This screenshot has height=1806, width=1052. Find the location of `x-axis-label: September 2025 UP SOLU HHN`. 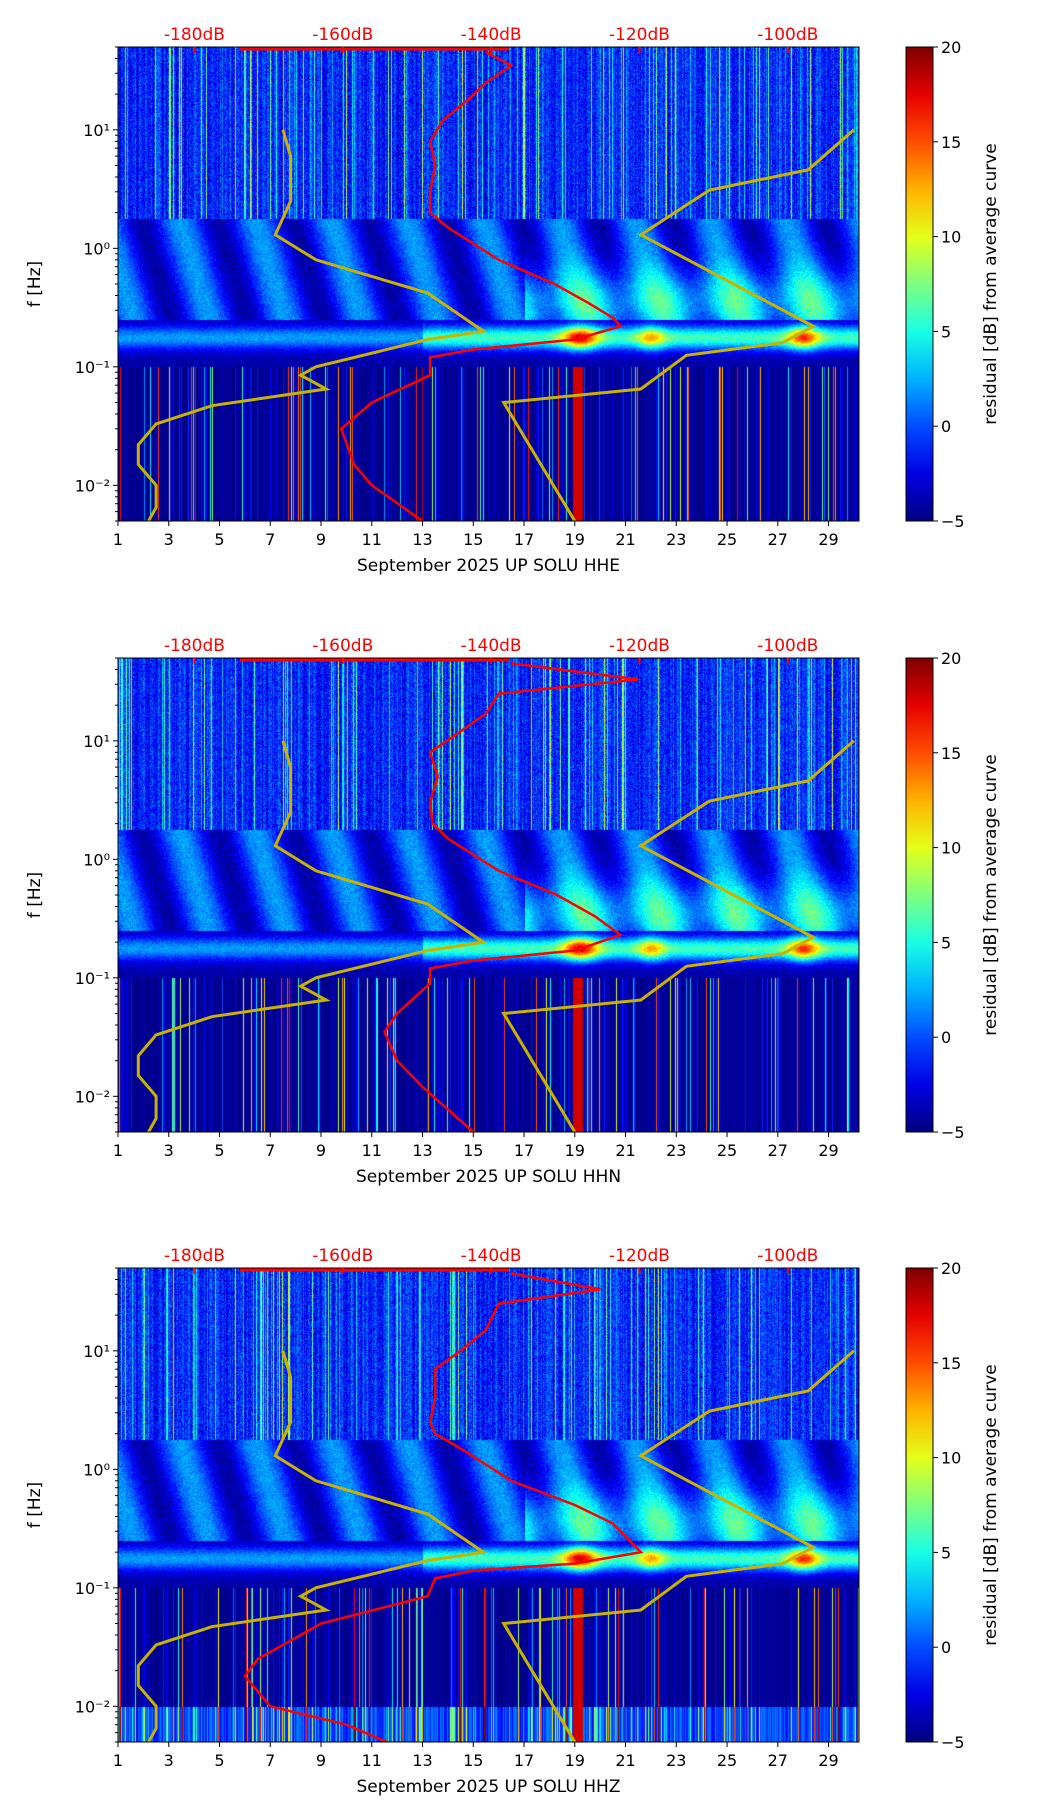

x-axis-label: September 2025 UP SOLU HHN is located at coordinates (488, 1177).